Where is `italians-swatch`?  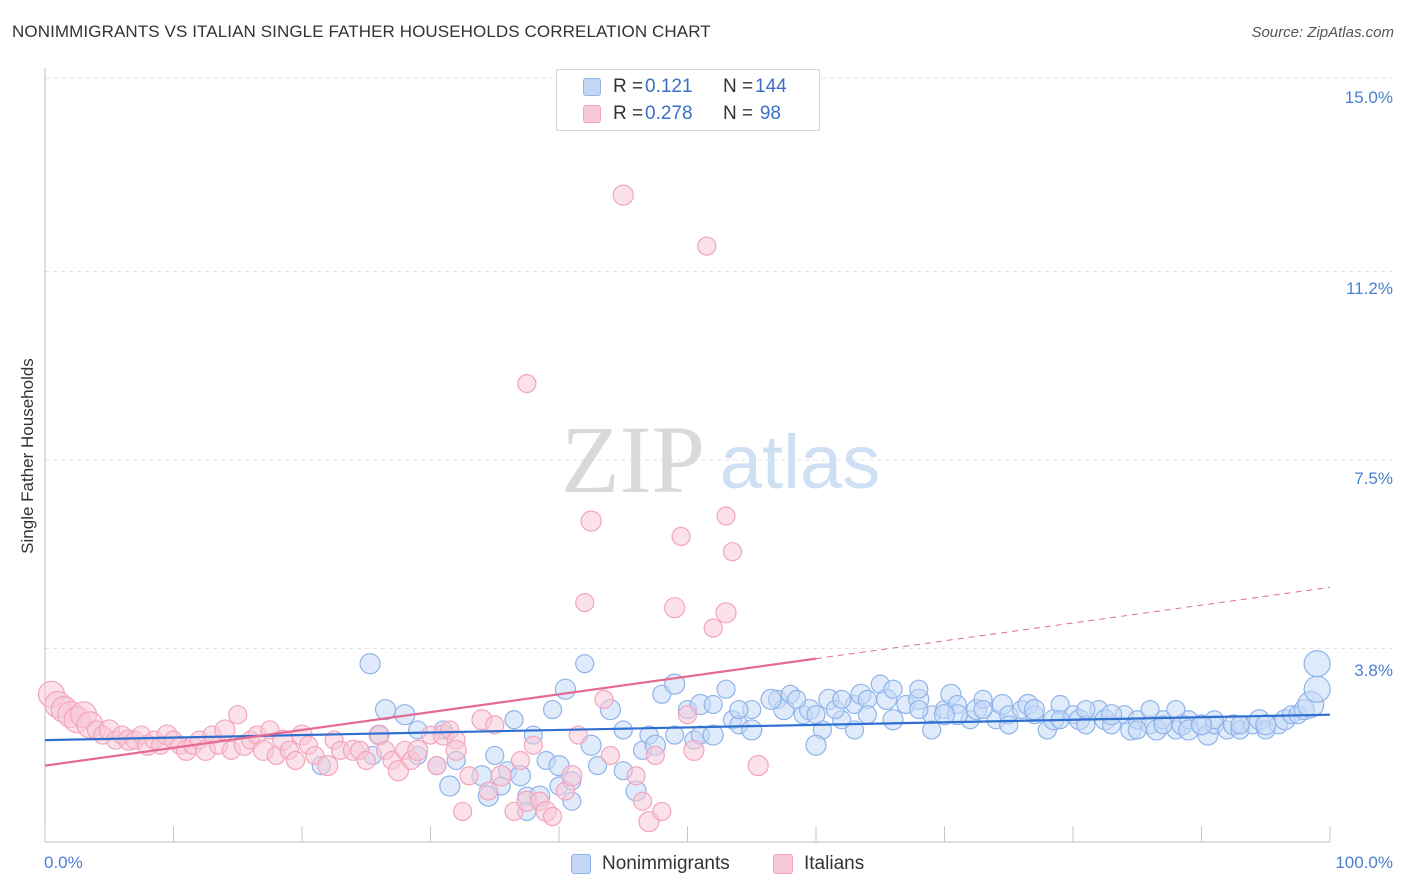 italians-swatch is located at coordinates (592, 114).